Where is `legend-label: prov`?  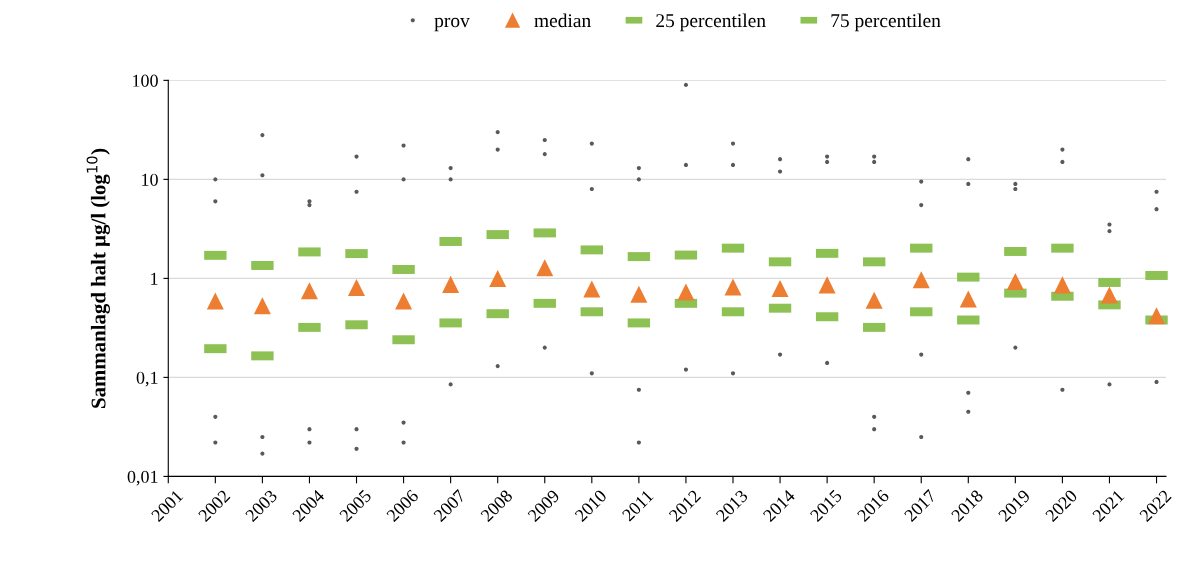 legend-label: prov is located at coordinates (452, 24).